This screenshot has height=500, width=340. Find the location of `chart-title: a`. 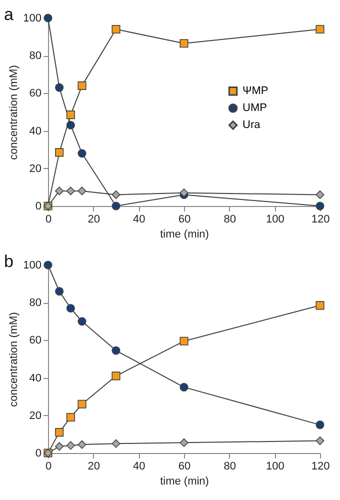

chart-title: a is located at coordinates (9, 14).